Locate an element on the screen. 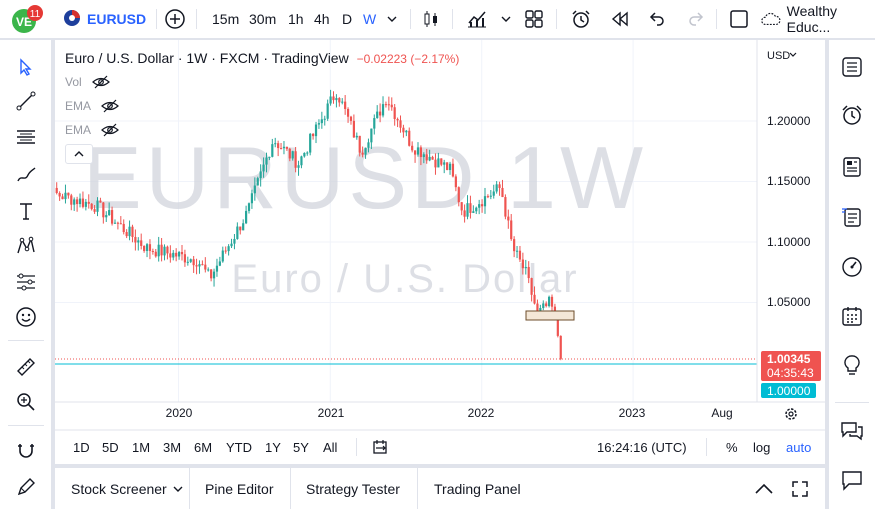 The image size is (875, 509). interval-30m: 30m is located at coordinates (262, 19).